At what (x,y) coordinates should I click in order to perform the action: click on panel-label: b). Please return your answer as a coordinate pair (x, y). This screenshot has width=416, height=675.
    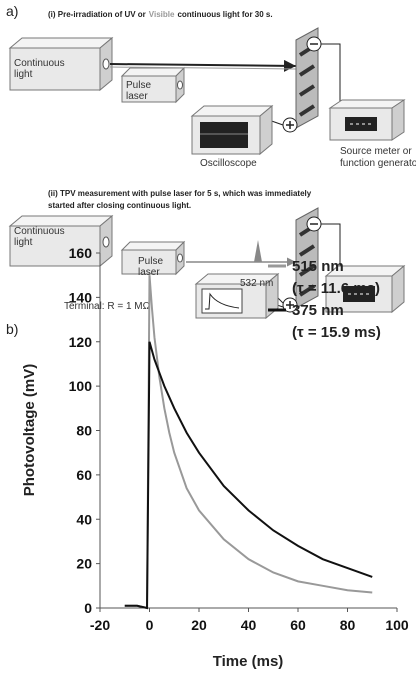
    Looking at the image, I should click on (12, 329).